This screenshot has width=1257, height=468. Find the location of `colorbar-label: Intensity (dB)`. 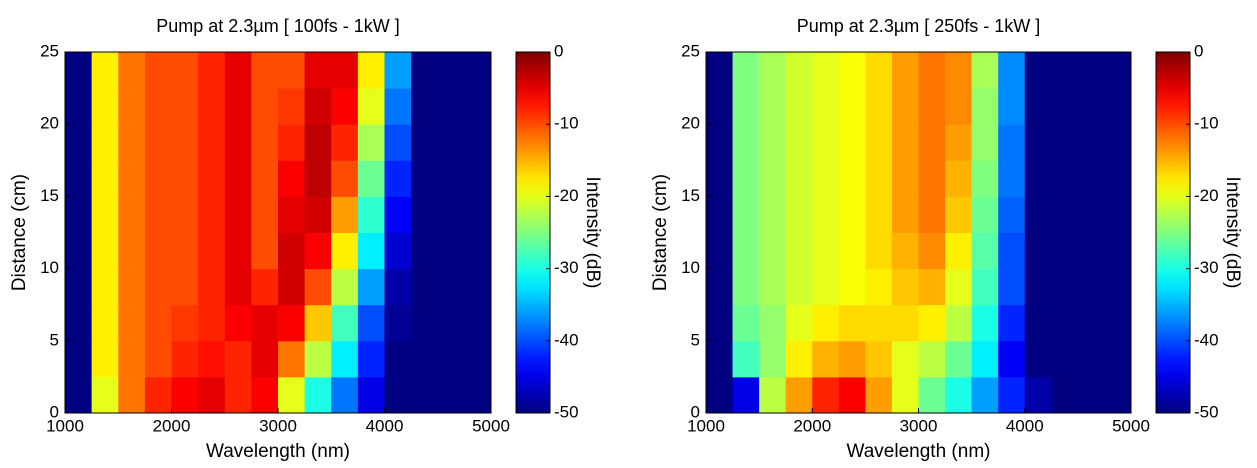

colorbar-label: Intensity (dB) is located at coordinates (1232, 233).